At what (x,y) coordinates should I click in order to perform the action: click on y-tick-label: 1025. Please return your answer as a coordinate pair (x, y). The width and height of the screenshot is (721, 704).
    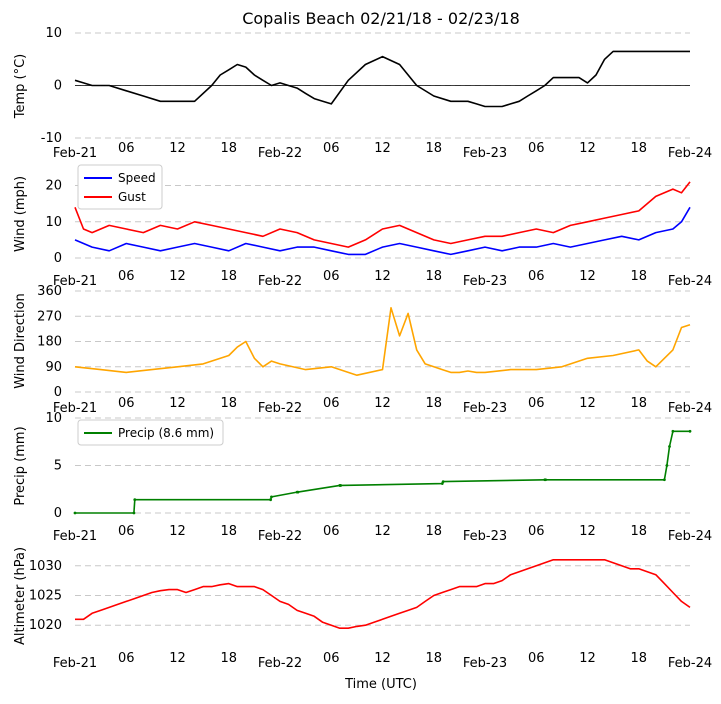
    Looking at the image, I should click on (45, 596).